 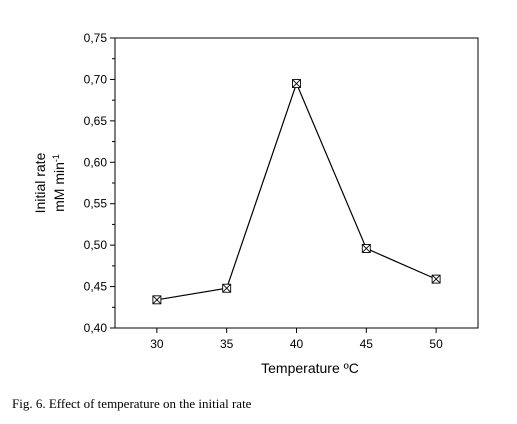 What do you see at coordinates (96, 245) in the screenshot?
I see `y-tick-label: 0,50` at bounding box center [96, 245].